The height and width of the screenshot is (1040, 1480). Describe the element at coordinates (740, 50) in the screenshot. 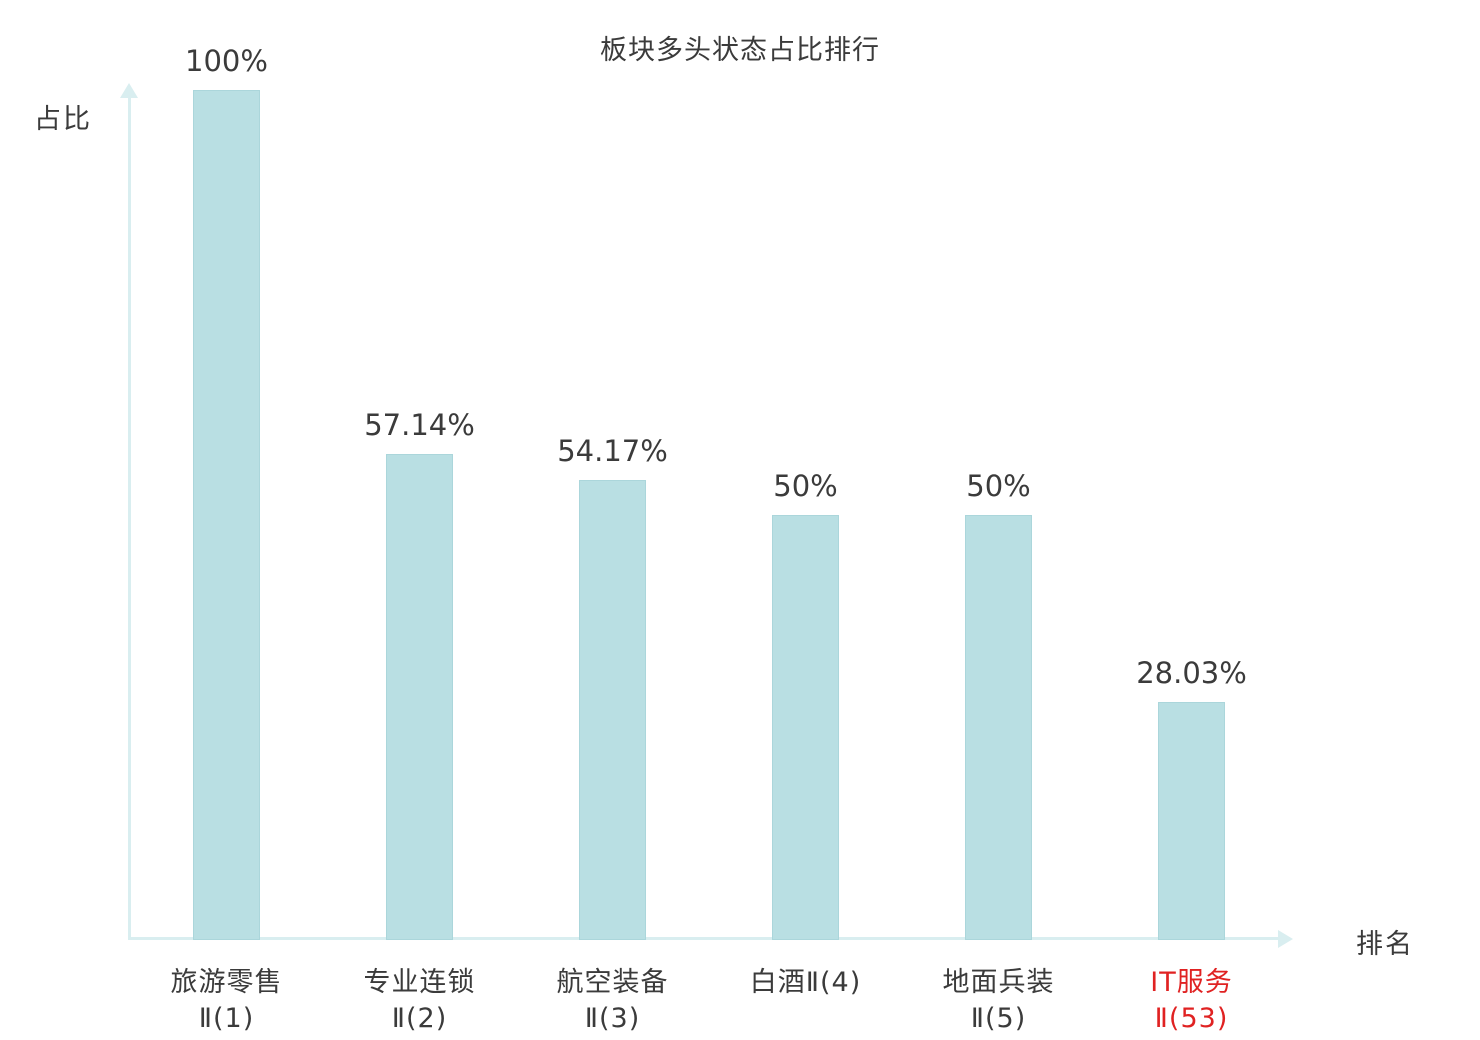

I see `chart-title: 板块多头状态占比排行` at that location.